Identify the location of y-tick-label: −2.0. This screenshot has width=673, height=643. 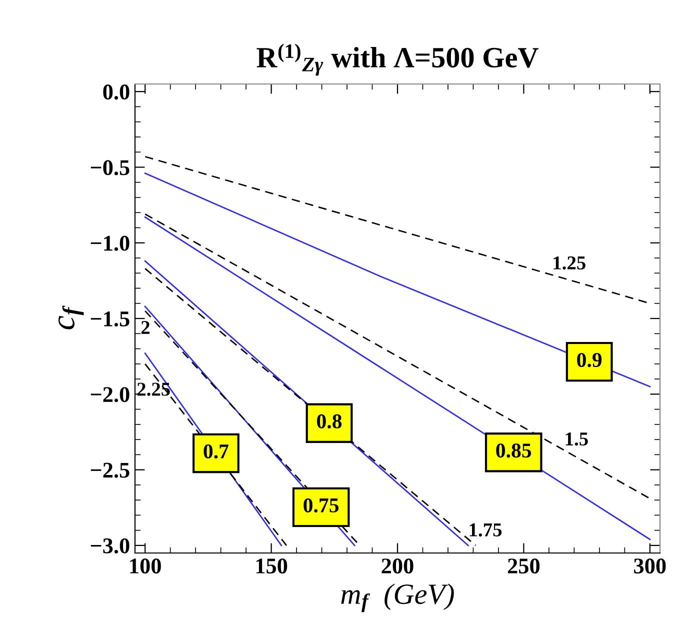
(110, 394).